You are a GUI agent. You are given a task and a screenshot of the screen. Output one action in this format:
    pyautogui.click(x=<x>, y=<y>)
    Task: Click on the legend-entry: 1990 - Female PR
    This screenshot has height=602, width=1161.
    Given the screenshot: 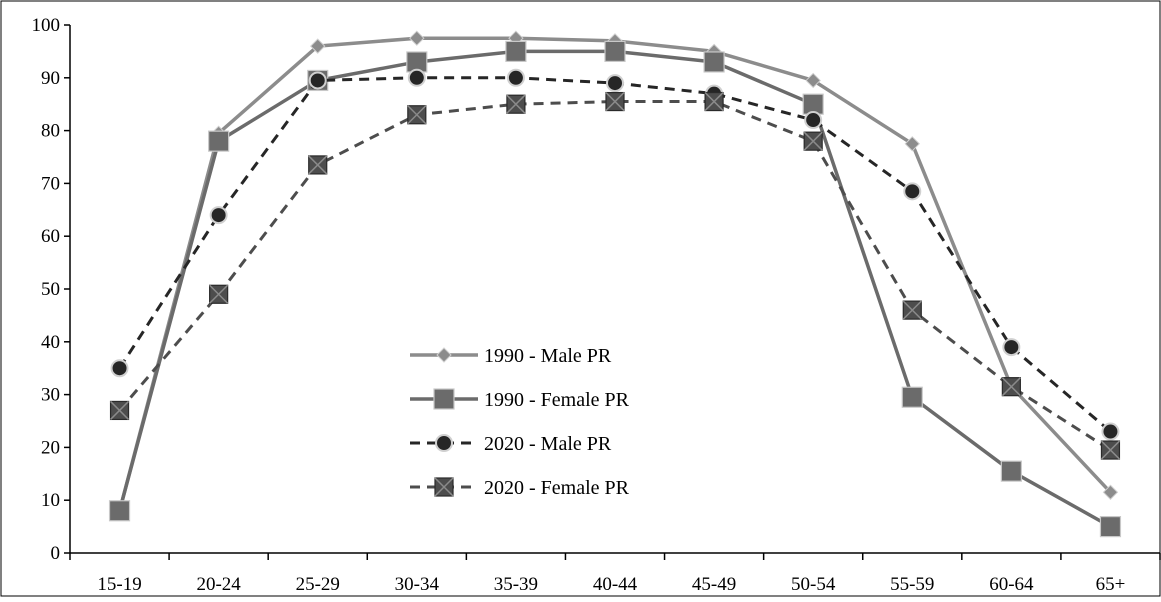 What is the action you would take?
    pyautogui.click(x=520, y=399)
    